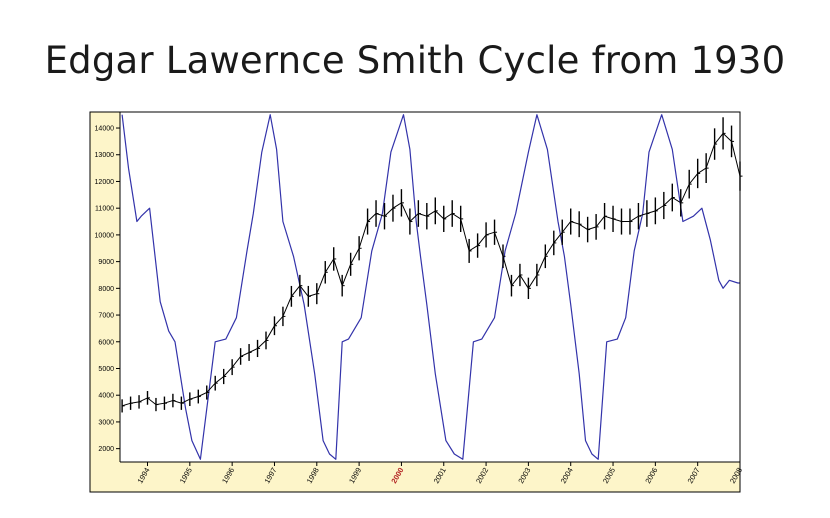  I want to click on y-tick-label: 3000, so click(106, 422).